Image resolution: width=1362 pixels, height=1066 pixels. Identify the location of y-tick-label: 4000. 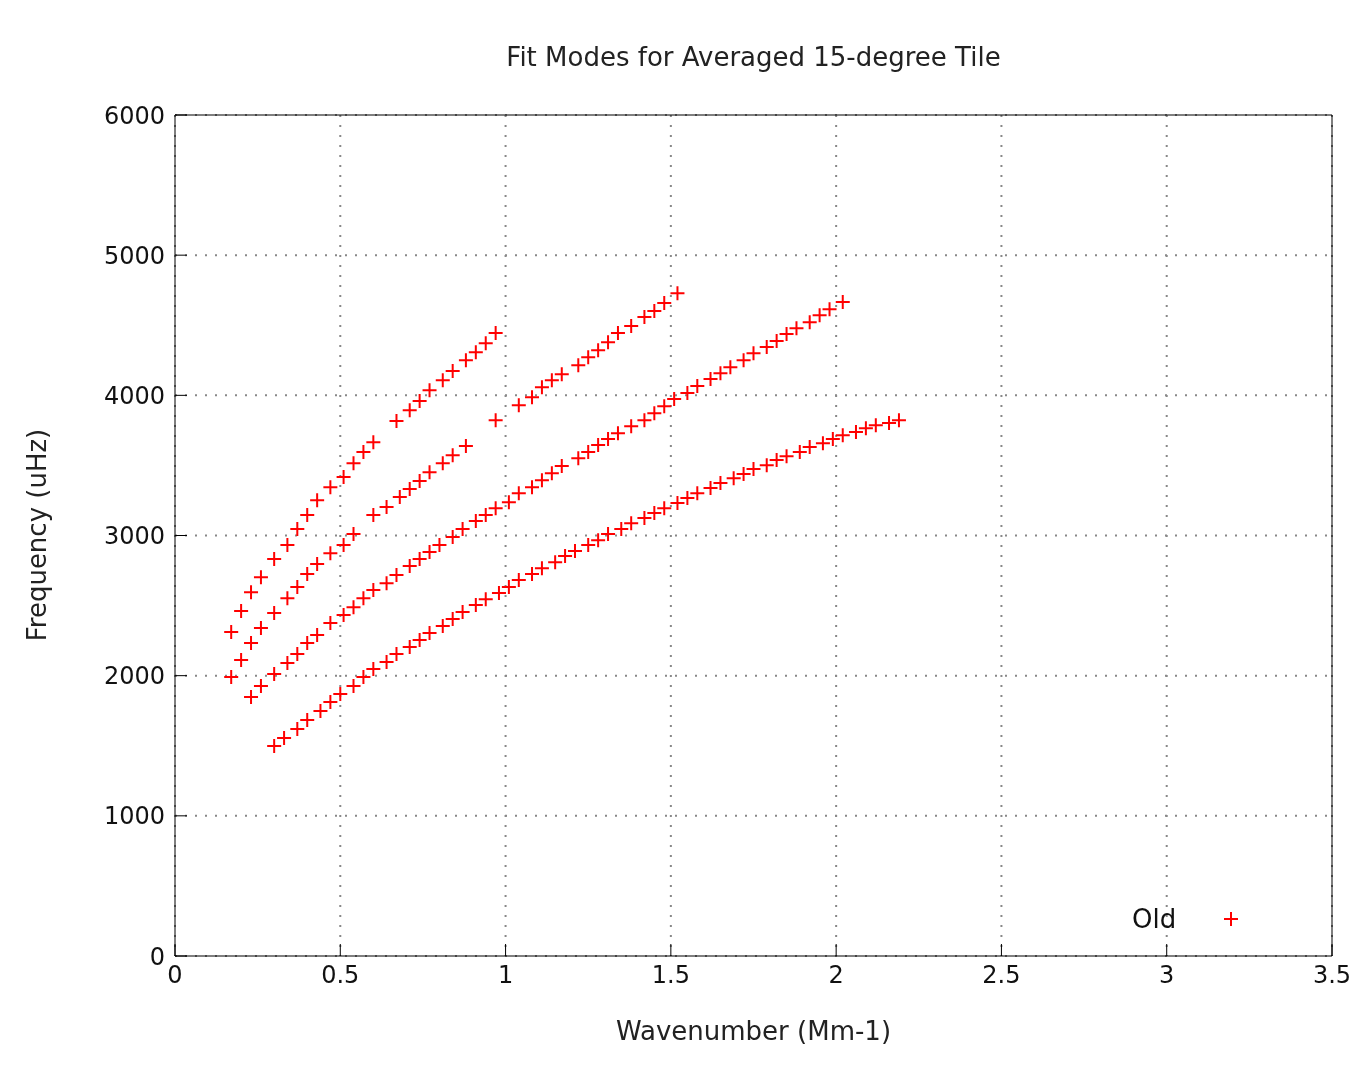
(134, 395).